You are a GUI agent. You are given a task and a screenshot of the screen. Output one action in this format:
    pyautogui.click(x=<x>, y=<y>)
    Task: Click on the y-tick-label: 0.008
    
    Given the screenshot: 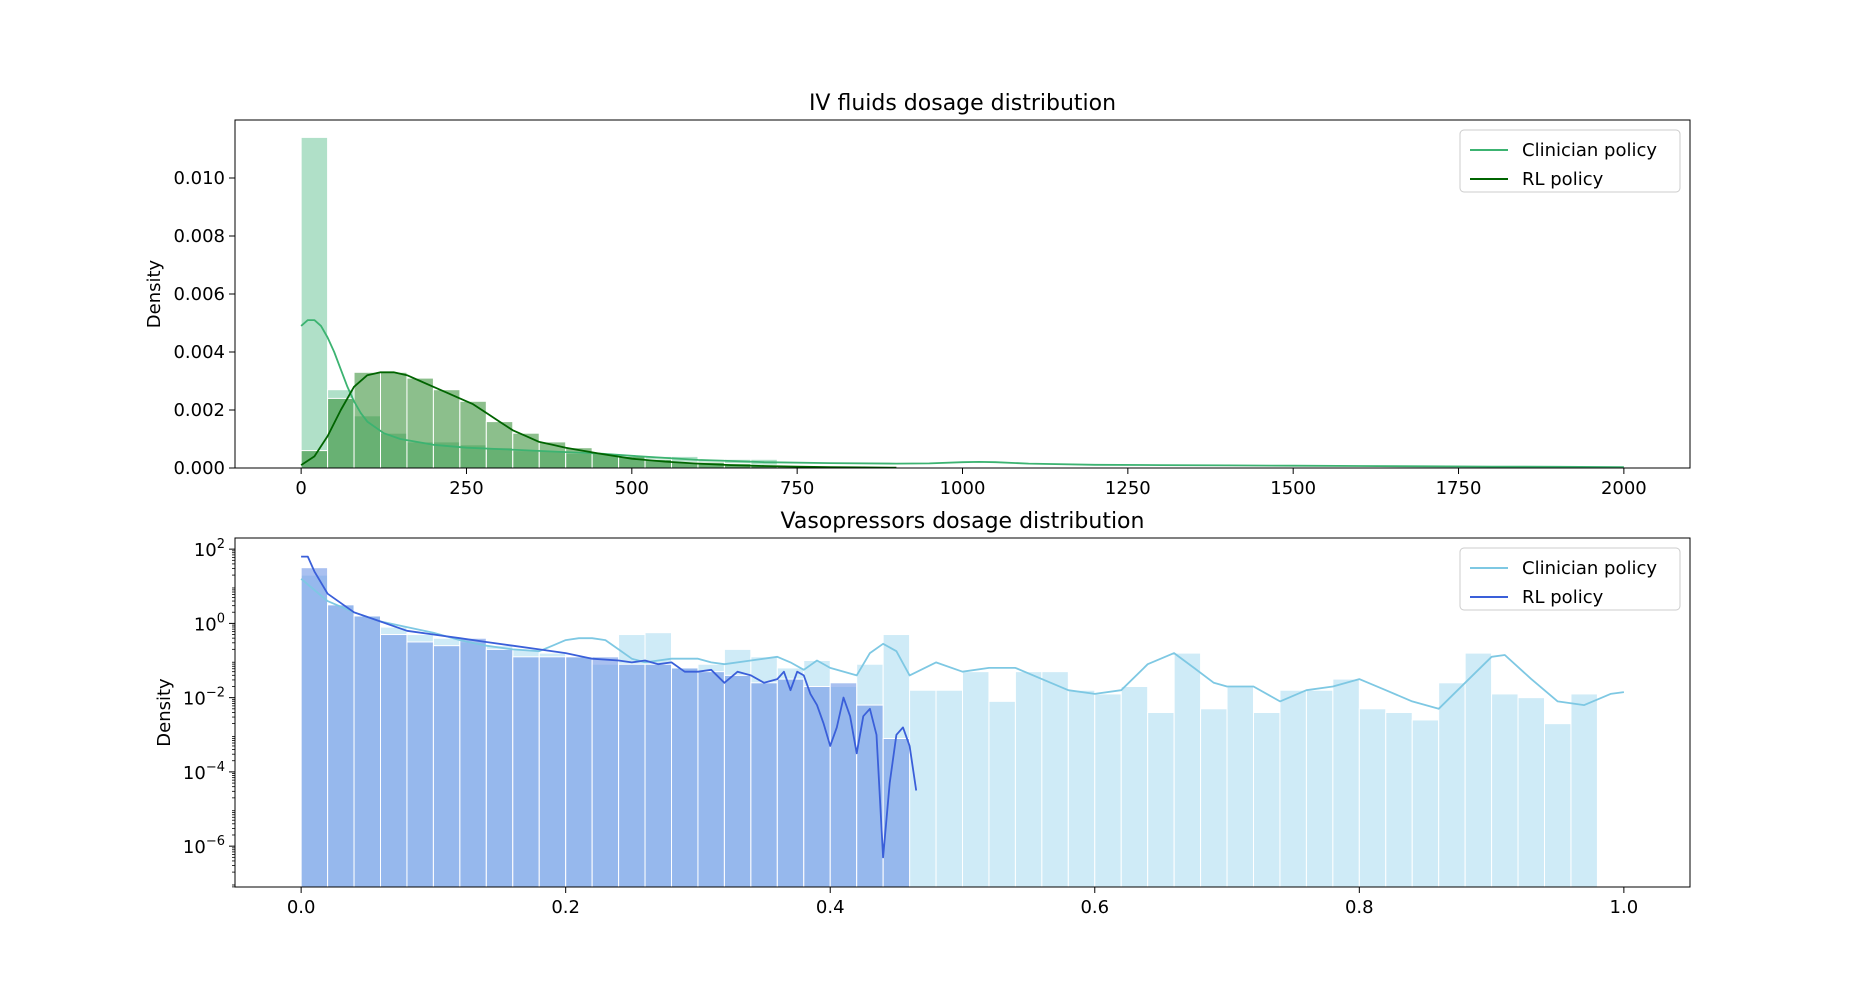 What is the action you would take?
    pyautogui.click(x=199, y=236)
    